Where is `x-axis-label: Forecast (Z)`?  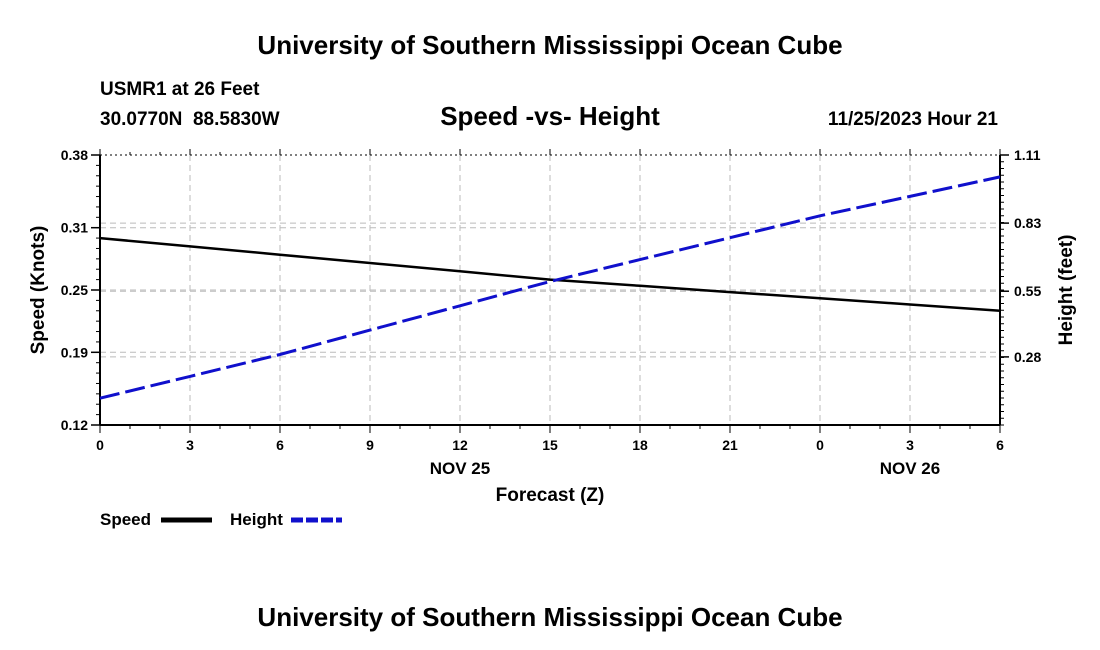
x-axis-label: Forecast (Z) is located at coordinates (550, 495).